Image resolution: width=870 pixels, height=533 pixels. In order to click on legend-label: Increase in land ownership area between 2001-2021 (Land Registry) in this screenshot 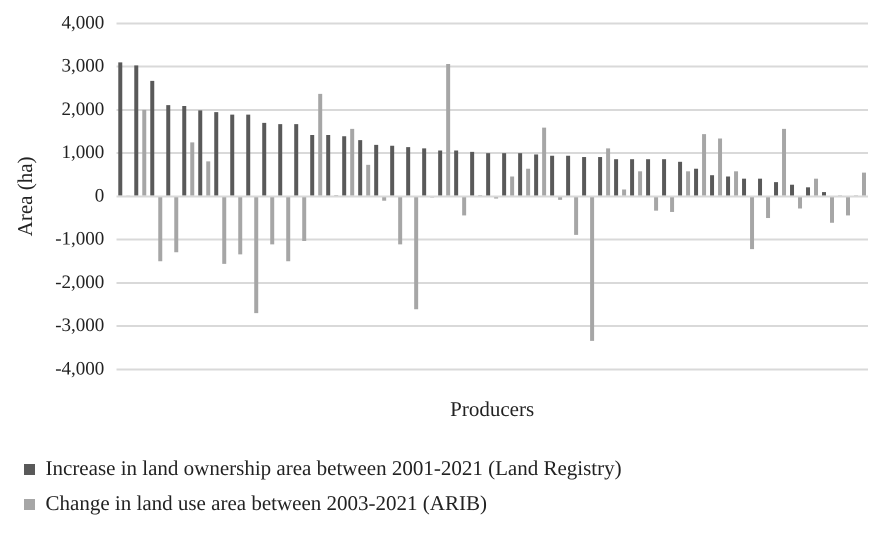, I will do `click(334, 468)`.